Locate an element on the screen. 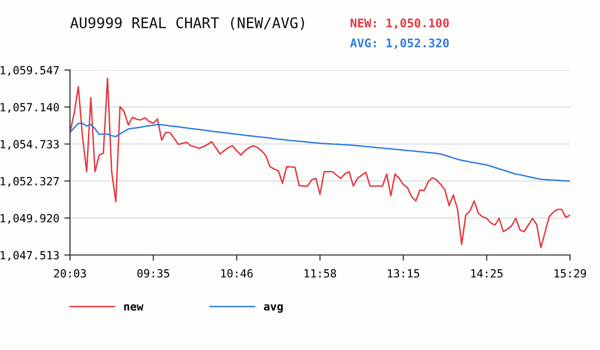 Image resolution: width=600 pixels, height=350 pixels. x-tick-label: 15:29 is located at coordinates (570, 273).